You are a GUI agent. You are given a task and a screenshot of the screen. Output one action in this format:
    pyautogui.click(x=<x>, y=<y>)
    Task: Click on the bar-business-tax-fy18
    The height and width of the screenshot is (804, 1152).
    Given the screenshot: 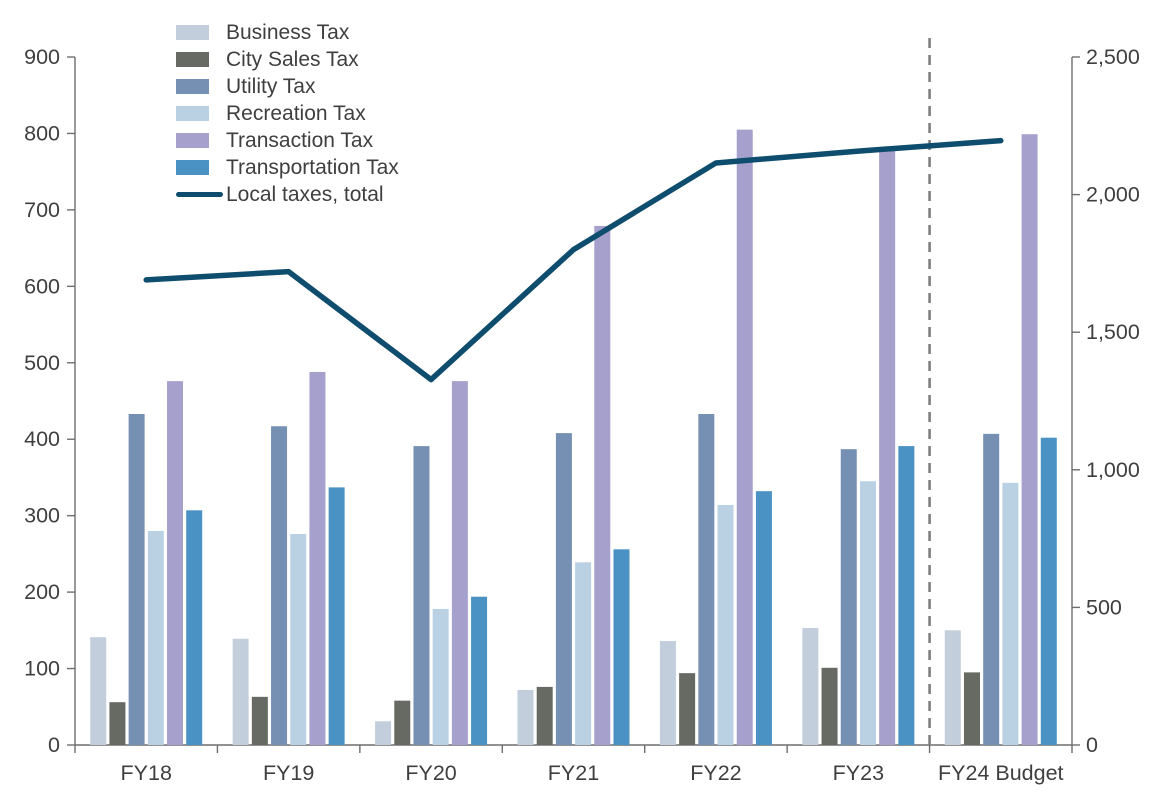 What is the action you would take?
    pyautogui.click(x=98, y=691)
    